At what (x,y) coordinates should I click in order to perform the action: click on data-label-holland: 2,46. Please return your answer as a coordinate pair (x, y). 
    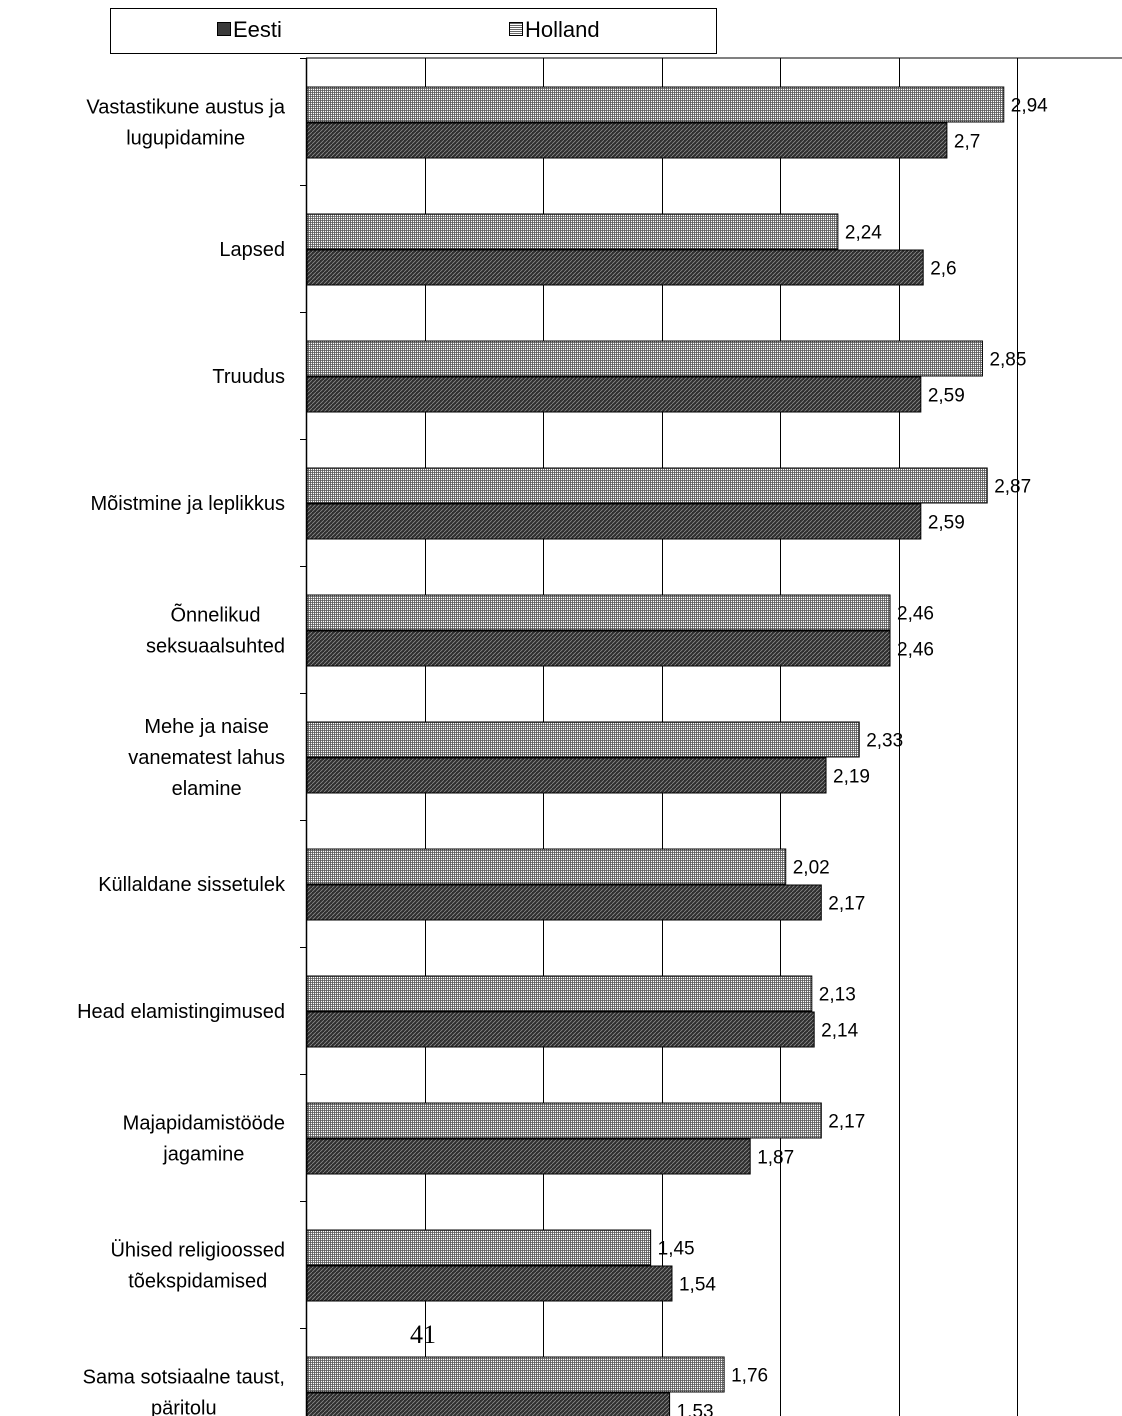
    Looking at the image, I should click on (915, 614).